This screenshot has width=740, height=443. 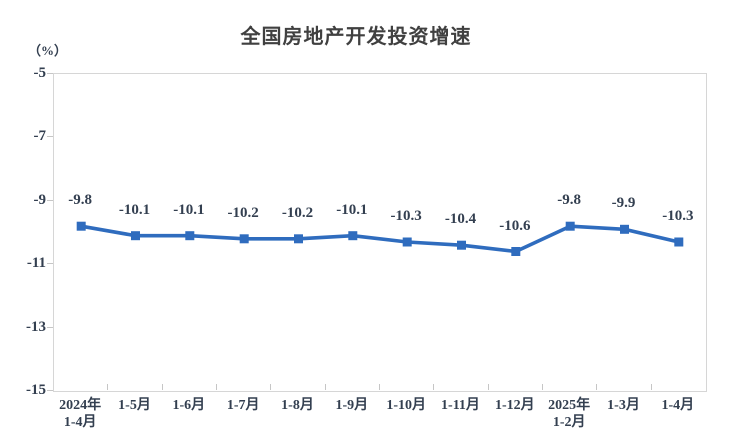 What do you see at coordinates (569, 422) in the screenshot?
I see `x-tick-label-line: 1-2月` at bounding box center [569, 422].